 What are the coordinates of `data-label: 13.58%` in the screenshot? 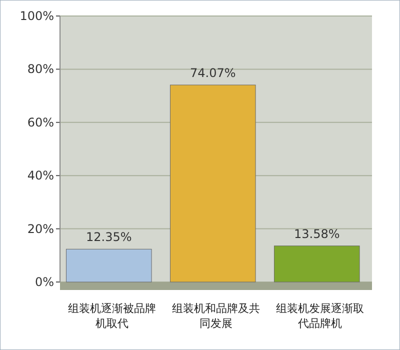 It's located at (317, 233).